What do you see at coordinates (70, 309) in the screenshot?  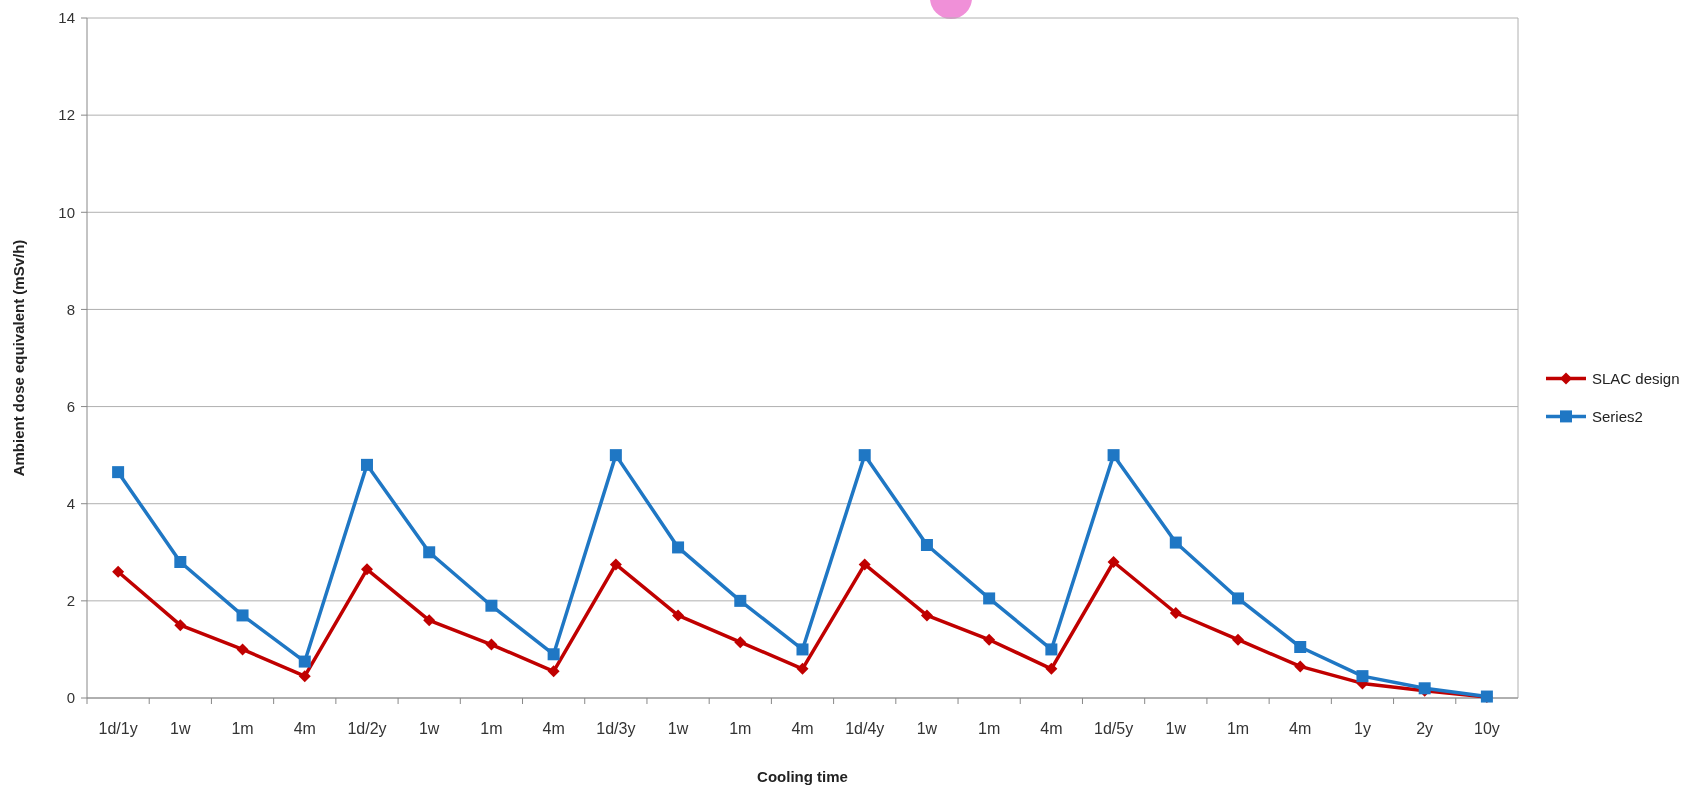 I see `y-tick-label: 8` at bounding box center [70, 309].